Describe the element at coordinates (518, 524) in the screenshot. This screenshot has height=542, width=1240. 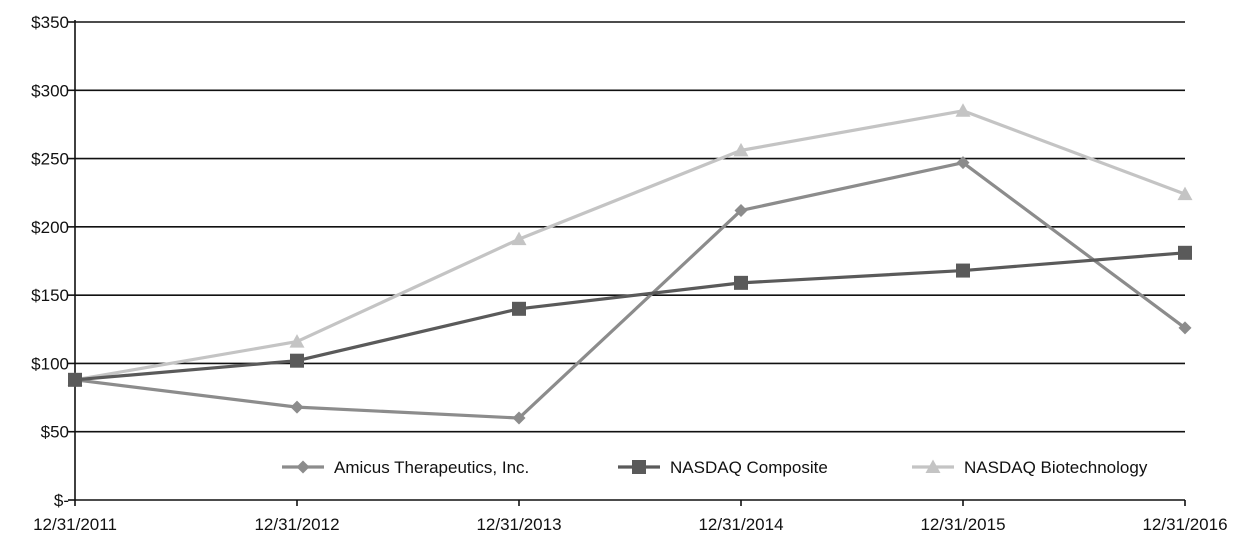
I see `x-tick-label: 12/31/2013` at that location.